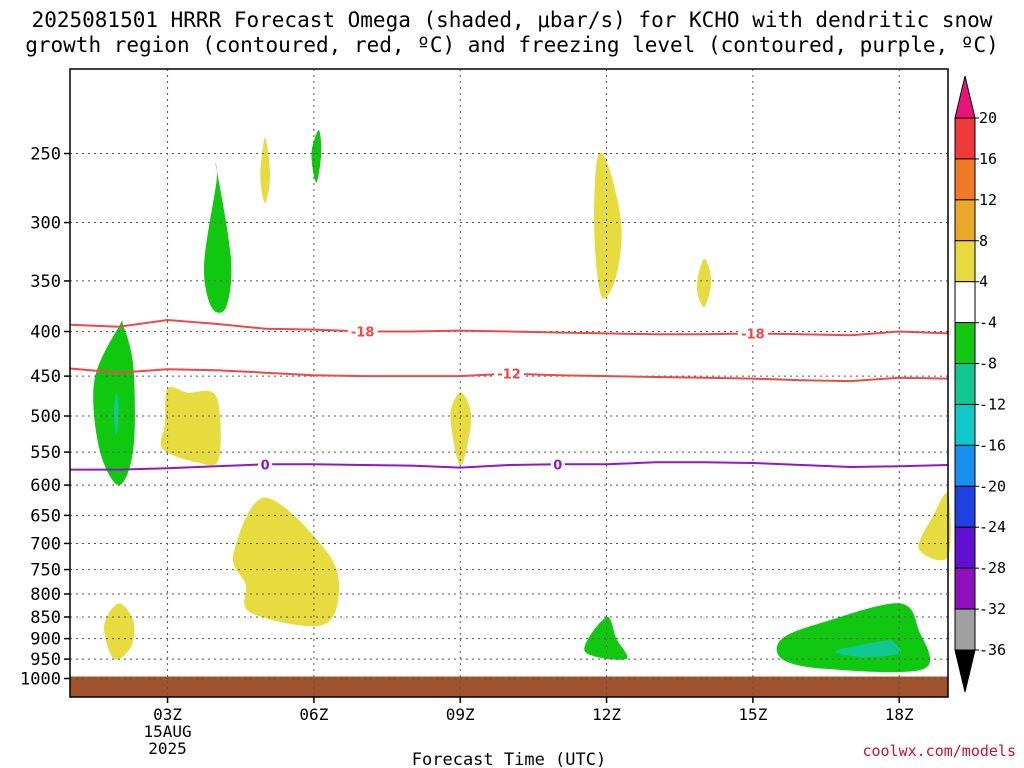 The width and height of the screenshot is (1024, 768). Describe the element at coordinates (992, 568) in the screenshot. I see `colorbar-label-11: -28` at that location.